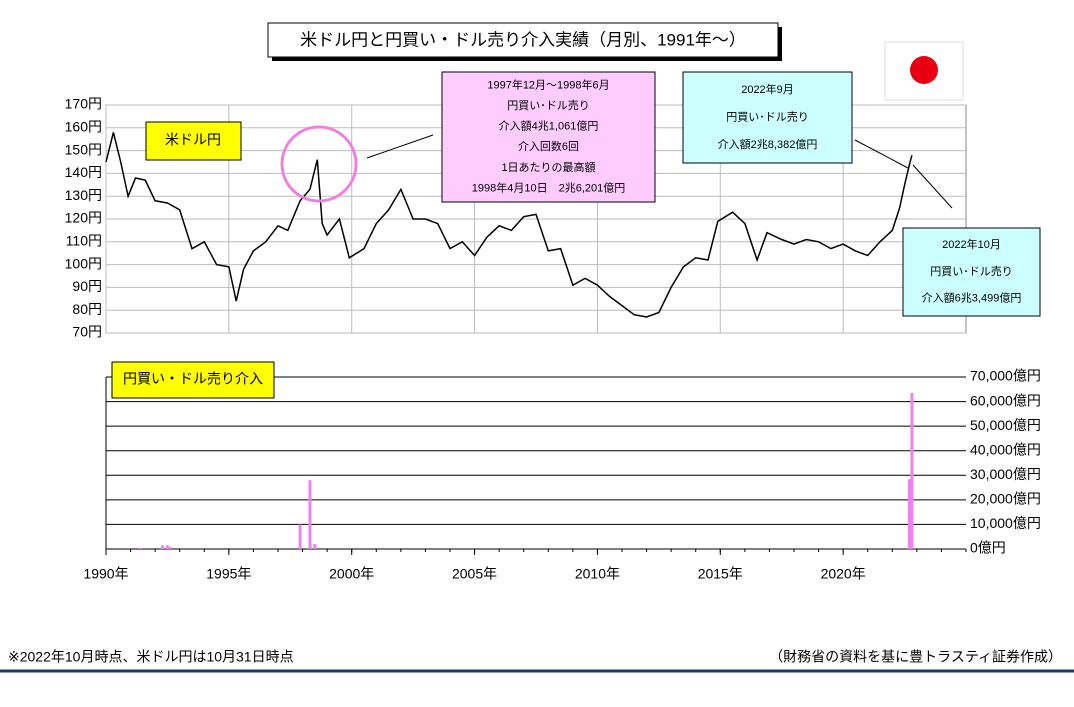 This screenshot has width=1074, height=707. Describe the element at coordinates (1005, 376) in the screenshot. I see `y2-tick-label: 70,000億円` at that location.